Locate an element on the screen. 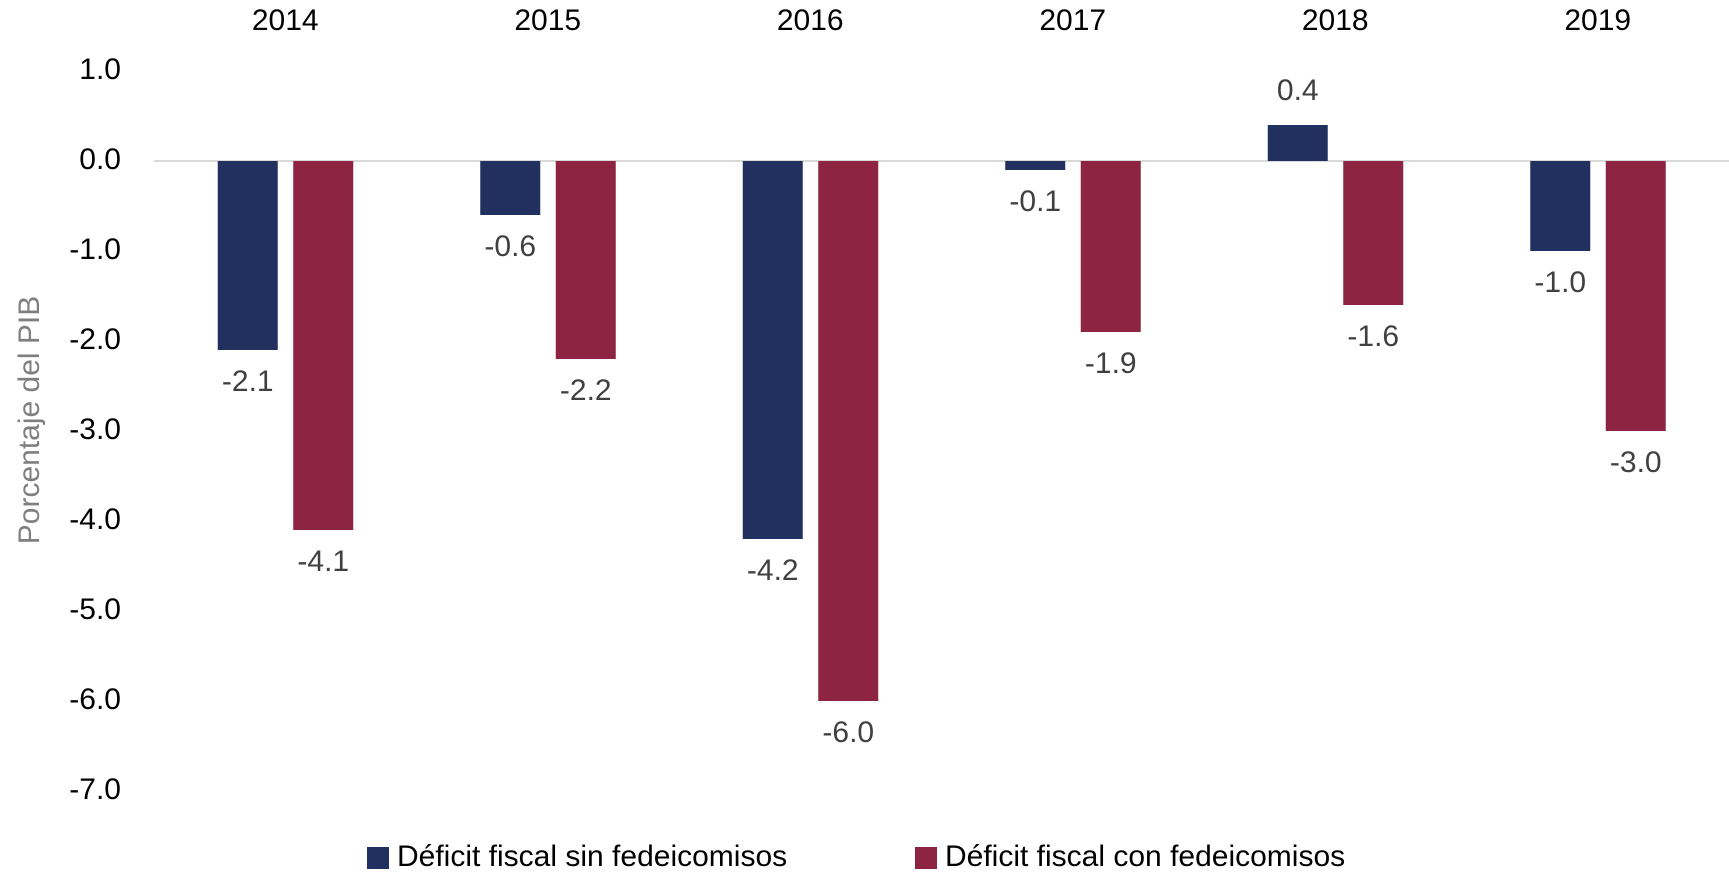 This screenshot has height=873, width=1729. x-tick-label: 2015 is located at coordinates (547, 20).